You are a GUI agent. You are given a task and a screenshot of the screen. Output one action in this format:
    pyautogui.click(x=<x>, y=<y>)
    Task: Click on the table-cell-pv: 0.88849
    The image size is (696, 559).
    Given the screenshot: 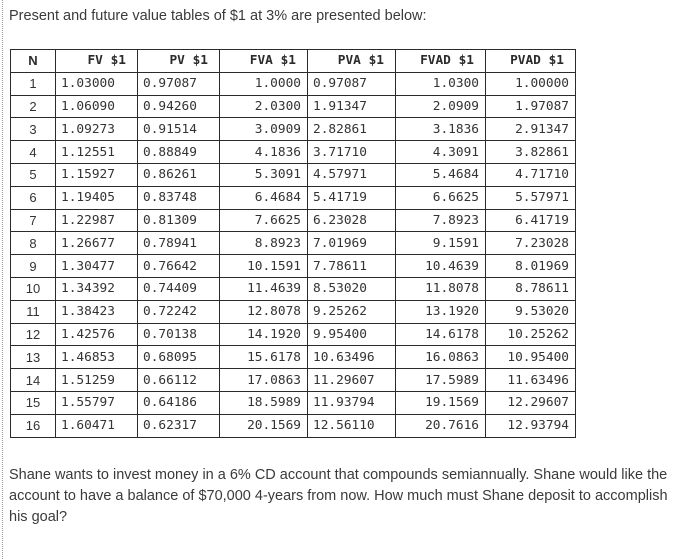 What is the action you would take?
    pyautogui.click(x=178, y=152)
    